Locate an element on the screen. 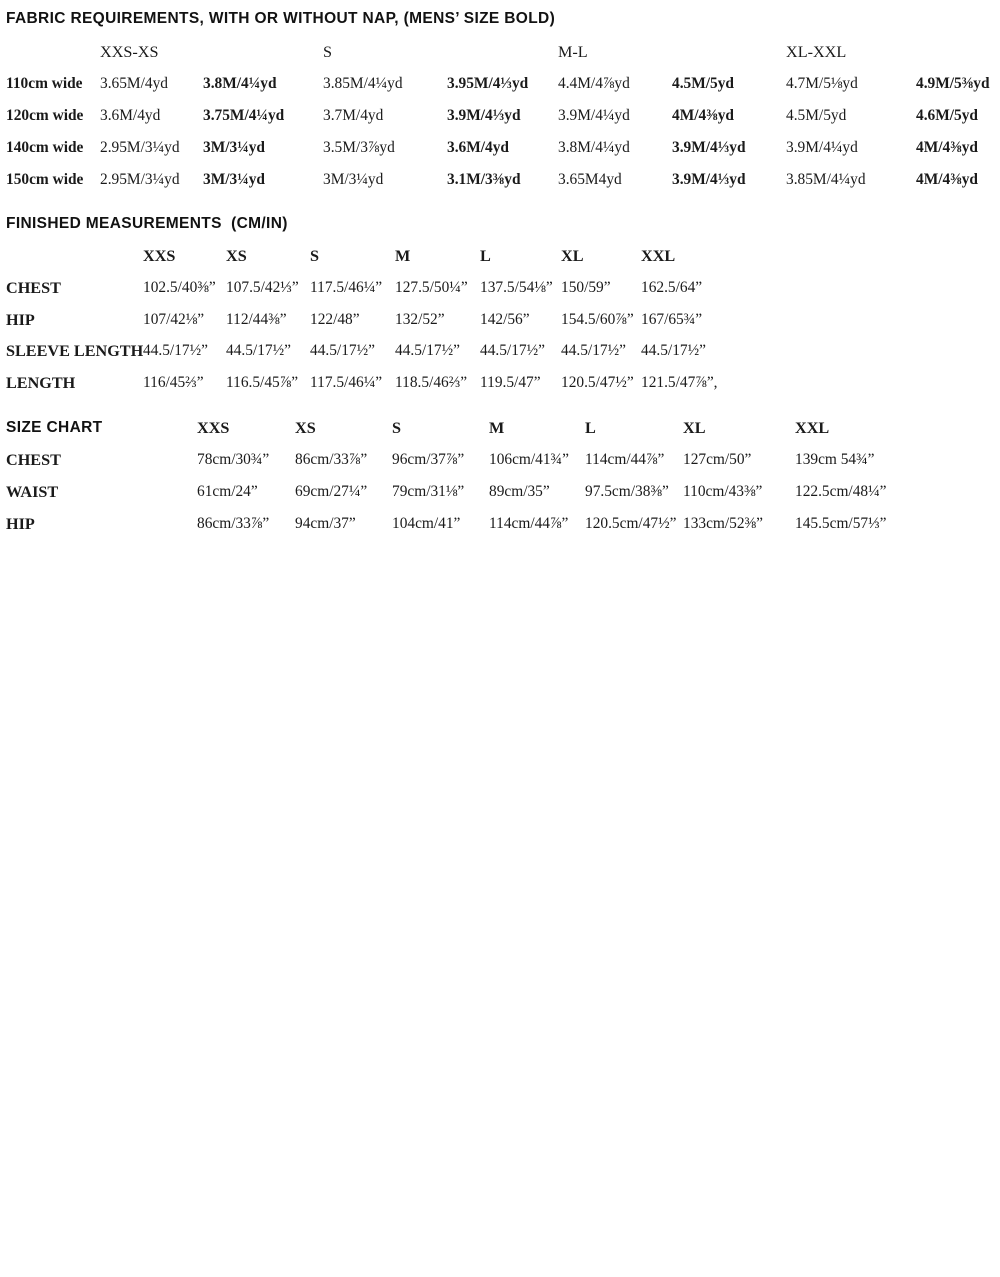 Image resolution: width=1000 pixels, height=1277 pixels. fabric-size-group-header: XL-XXL is located at coordinates (816, 52).